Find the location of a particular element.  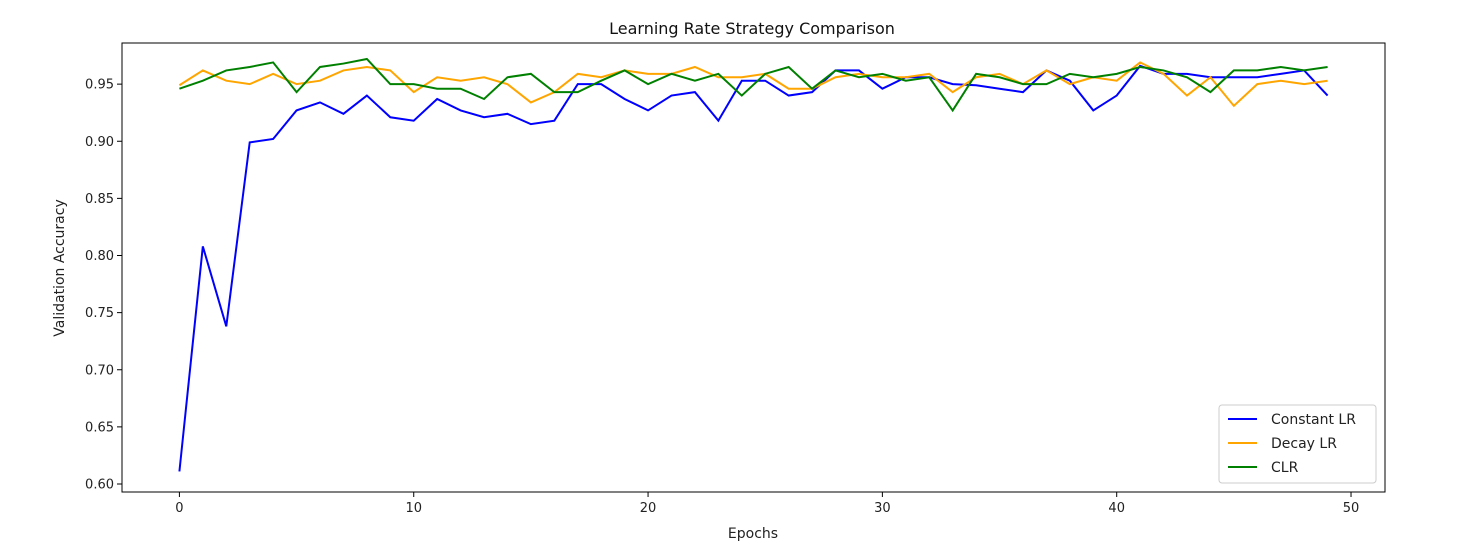

legend-box is located at coordinates (1297, 444).